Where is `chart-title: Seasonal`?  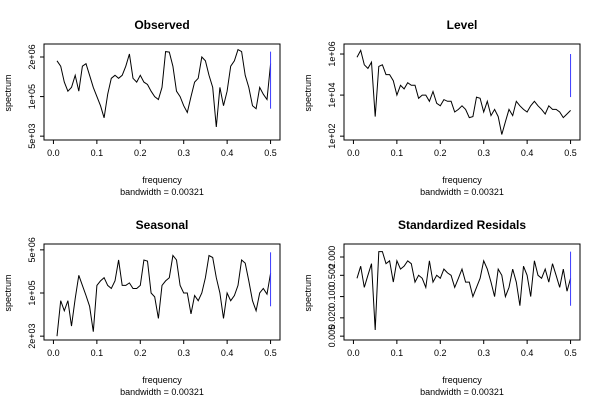 chart-title: Seasonal is located at coordinates (162, 225).